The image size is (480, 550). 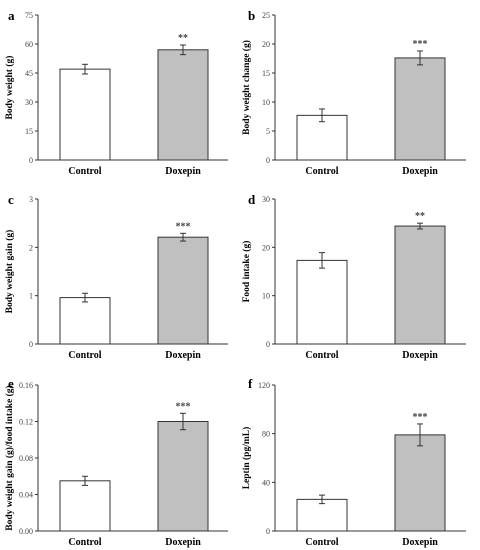 I want to click on y-tick-label-c-1: 1, so click(x=31, y=296).